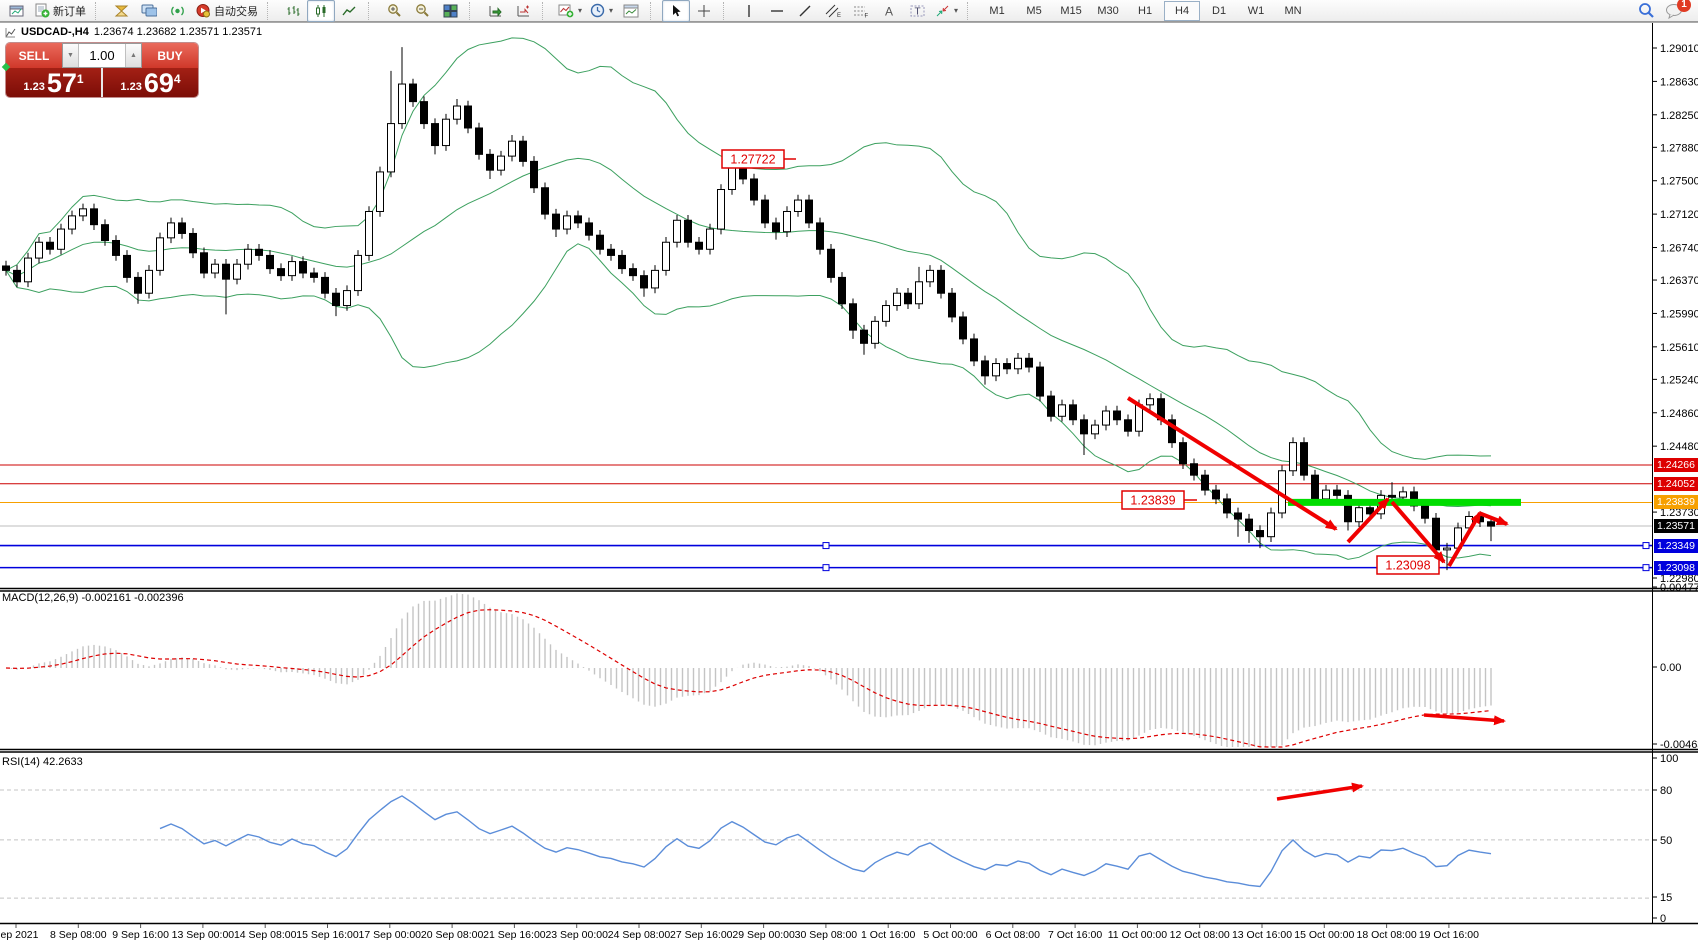 The width and height of the screenshot is (1698, 942). I want to click on time-axis-label: 15 Sep 16:00, so click(327, 935).